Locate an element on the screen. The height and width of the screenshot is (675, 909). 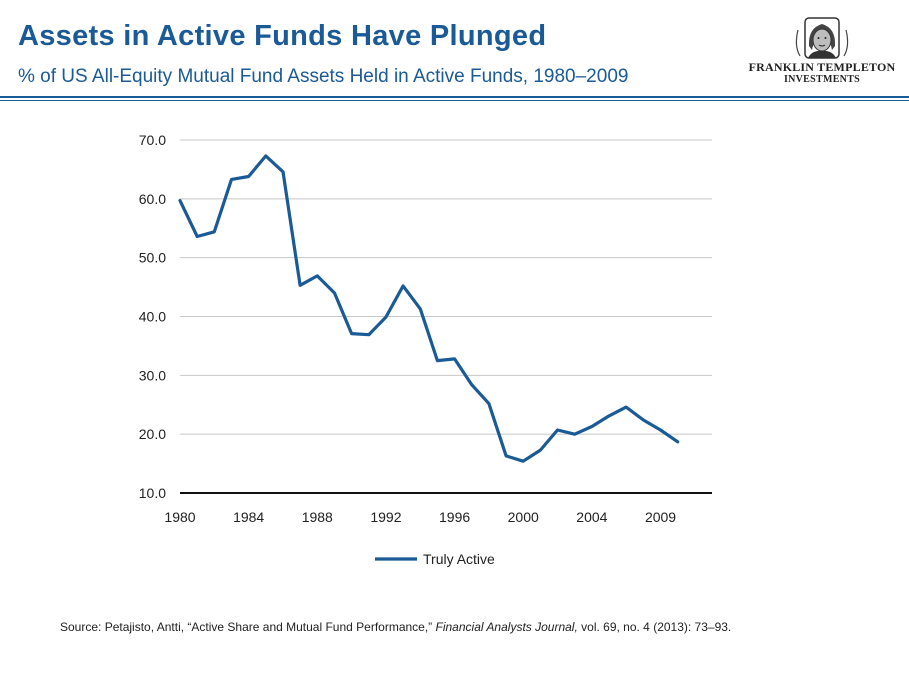
x-tick-label: 1992 is located at coordinates (385, 517).